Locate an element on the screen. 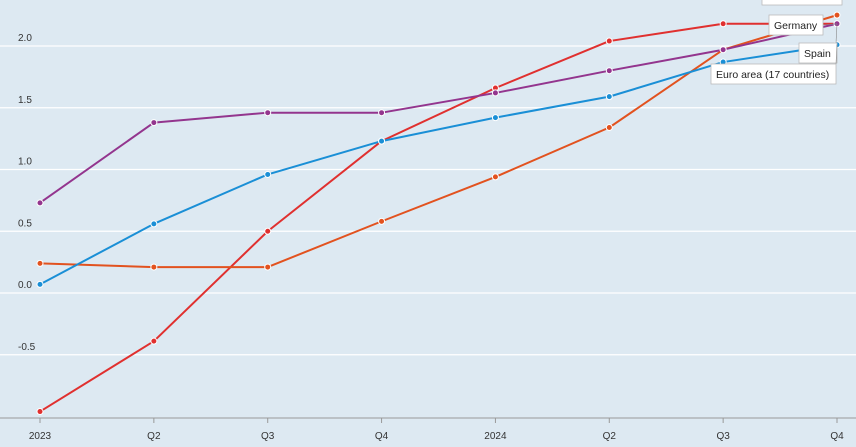 This screenshot has width=856, height=447. y-tick-label: -0.5 is located at coordinates (27, 347).